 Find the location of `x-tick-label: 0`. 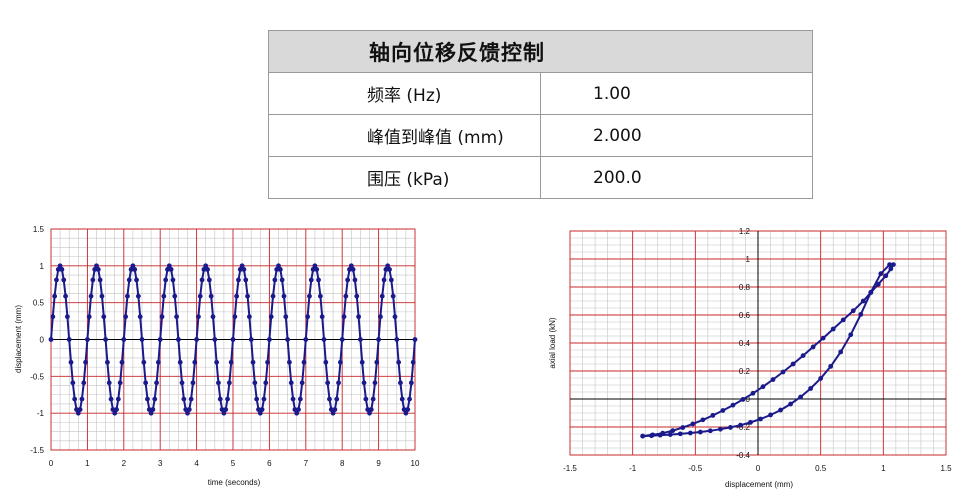

x-tick-label: 0 is located at coordinates (51, 463).